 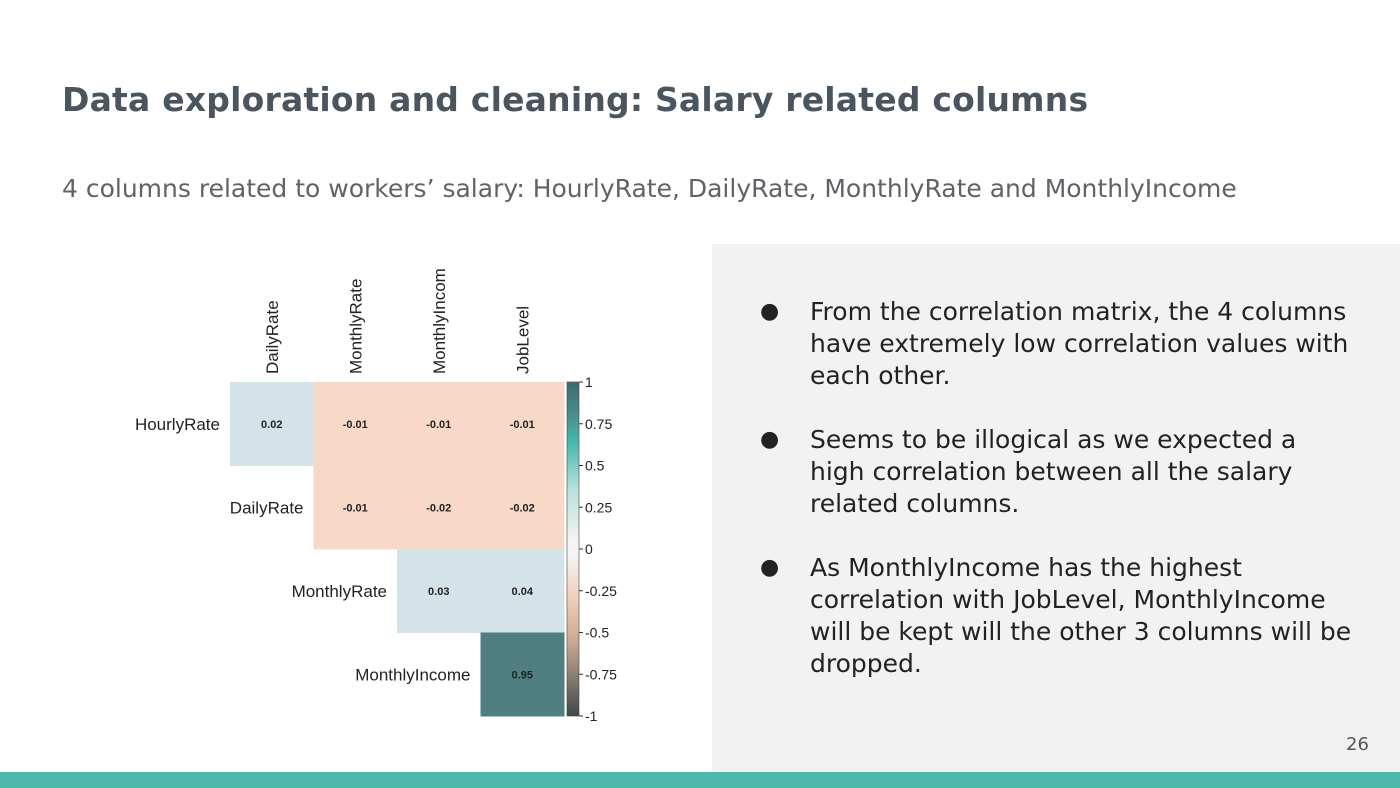 I want to click on bottom-accent-bar, so click(x=700, y=780).